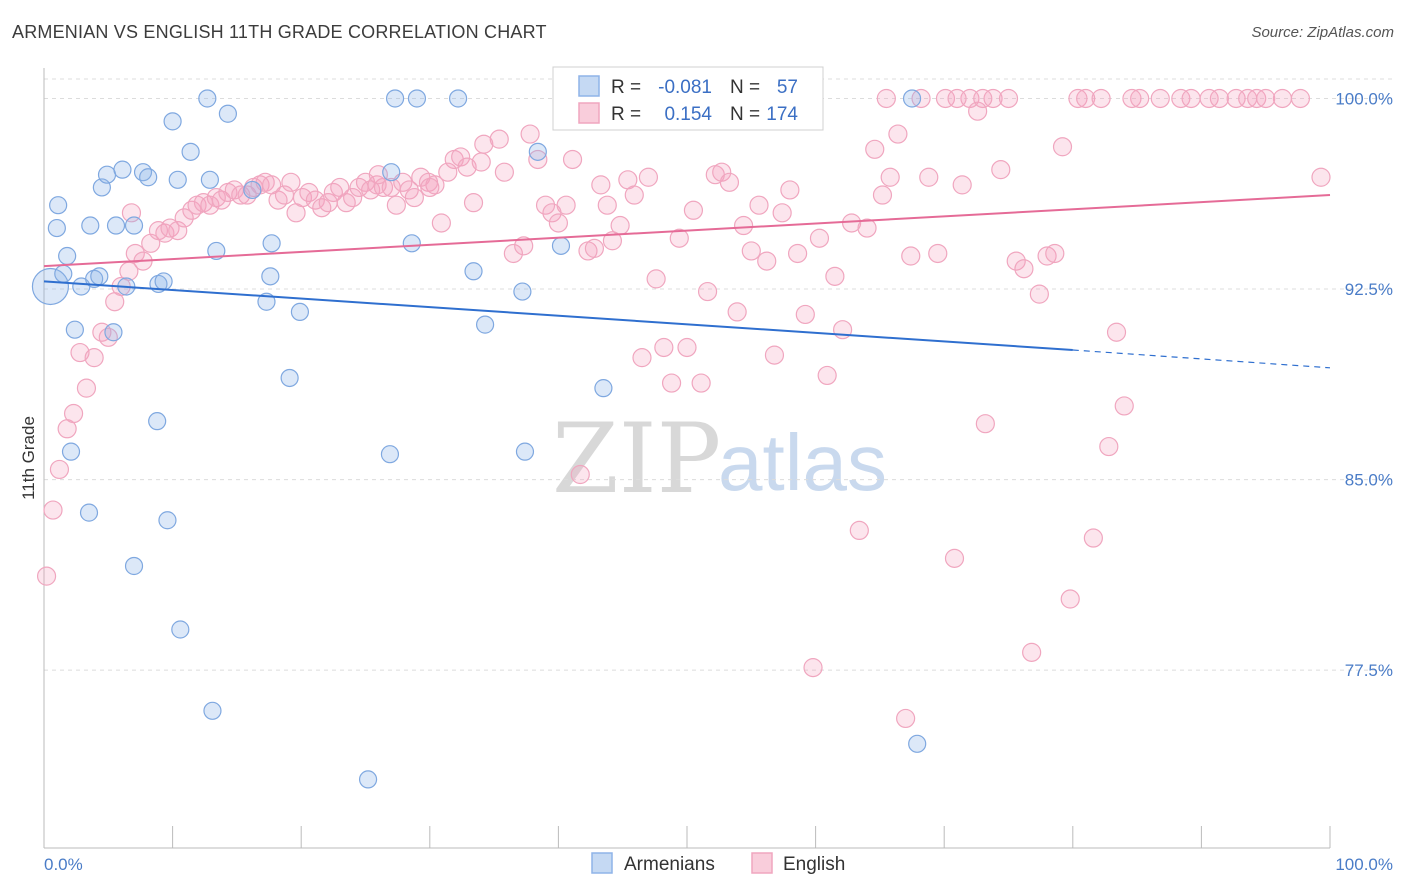  Describe the element at coordinates (669, 864) in the screenshot. I see `bottom-legend-armenians: Armenians` at that location.